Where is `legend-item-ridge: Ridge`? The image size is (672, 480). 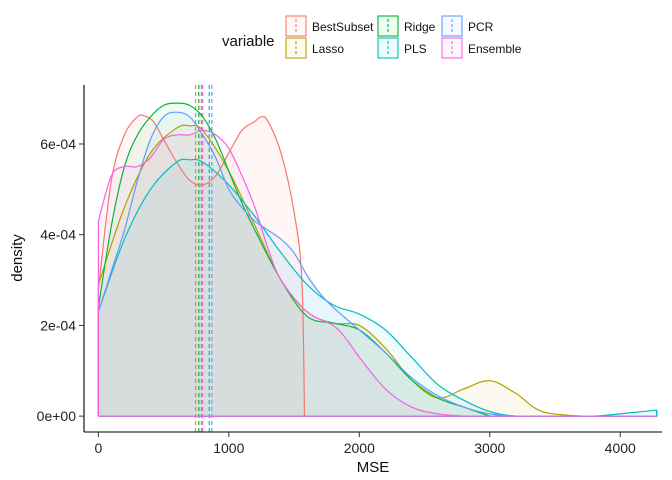
legend-item-ridge: Ridge is located at coordinates (406, 26).